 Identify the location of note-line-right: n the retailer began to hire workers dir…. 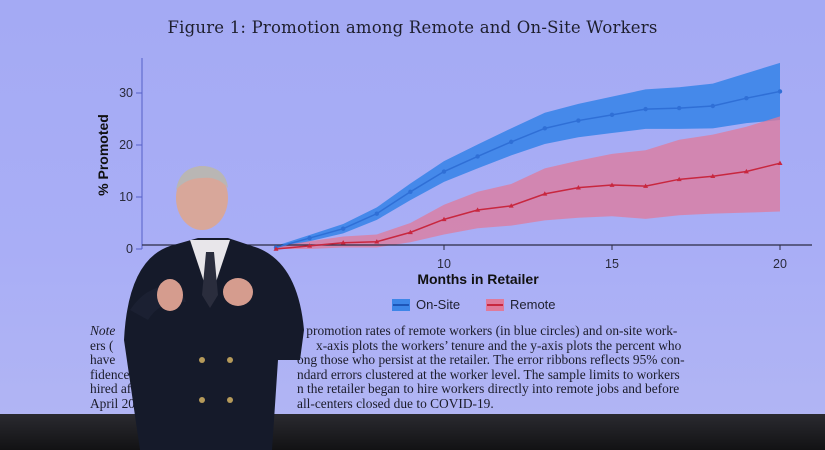
(488, 389).